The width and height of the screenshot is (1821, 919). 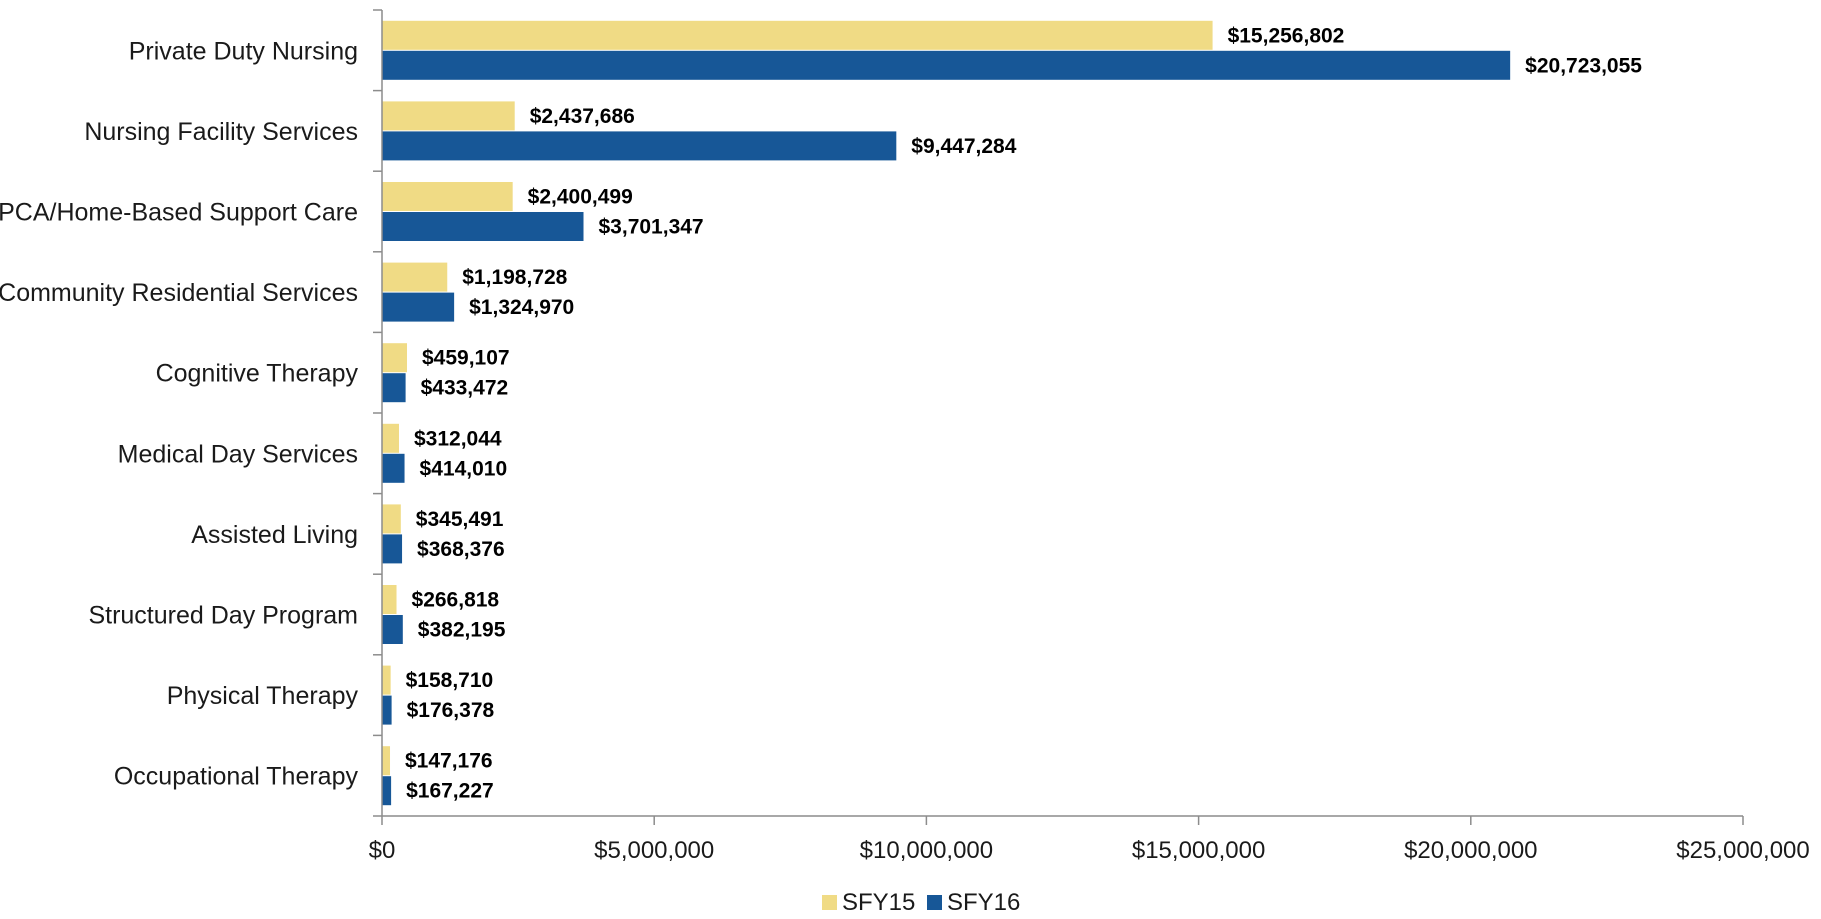 What do you see at coordinates (1470, 850) in the screenshot?
I see `x-tick-label-4: $20,000,000` at bounding box center [1470, 850].